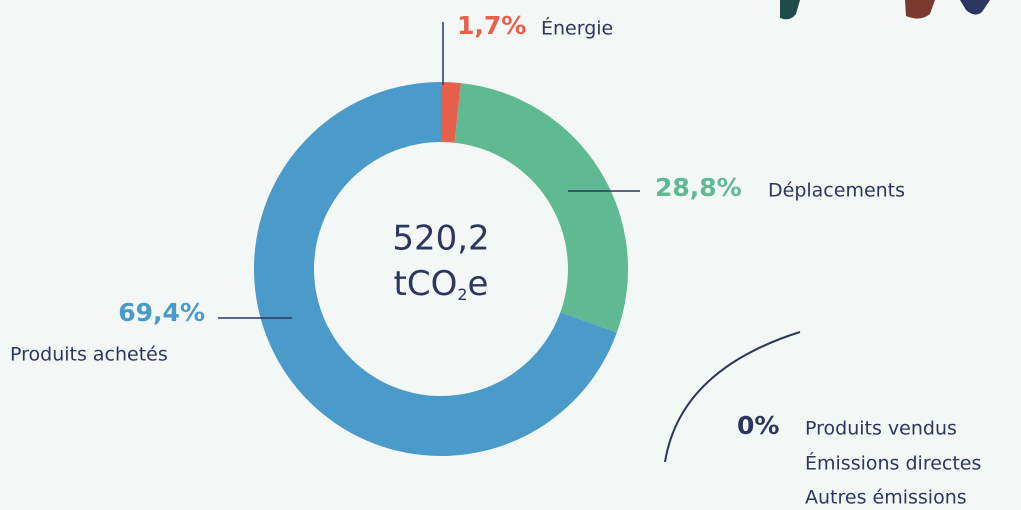 This screenshot has height=510, width=1021. Describe the element at coordinates (426, 284) in the screenshot. I see `unit-part: tCO` at that location.